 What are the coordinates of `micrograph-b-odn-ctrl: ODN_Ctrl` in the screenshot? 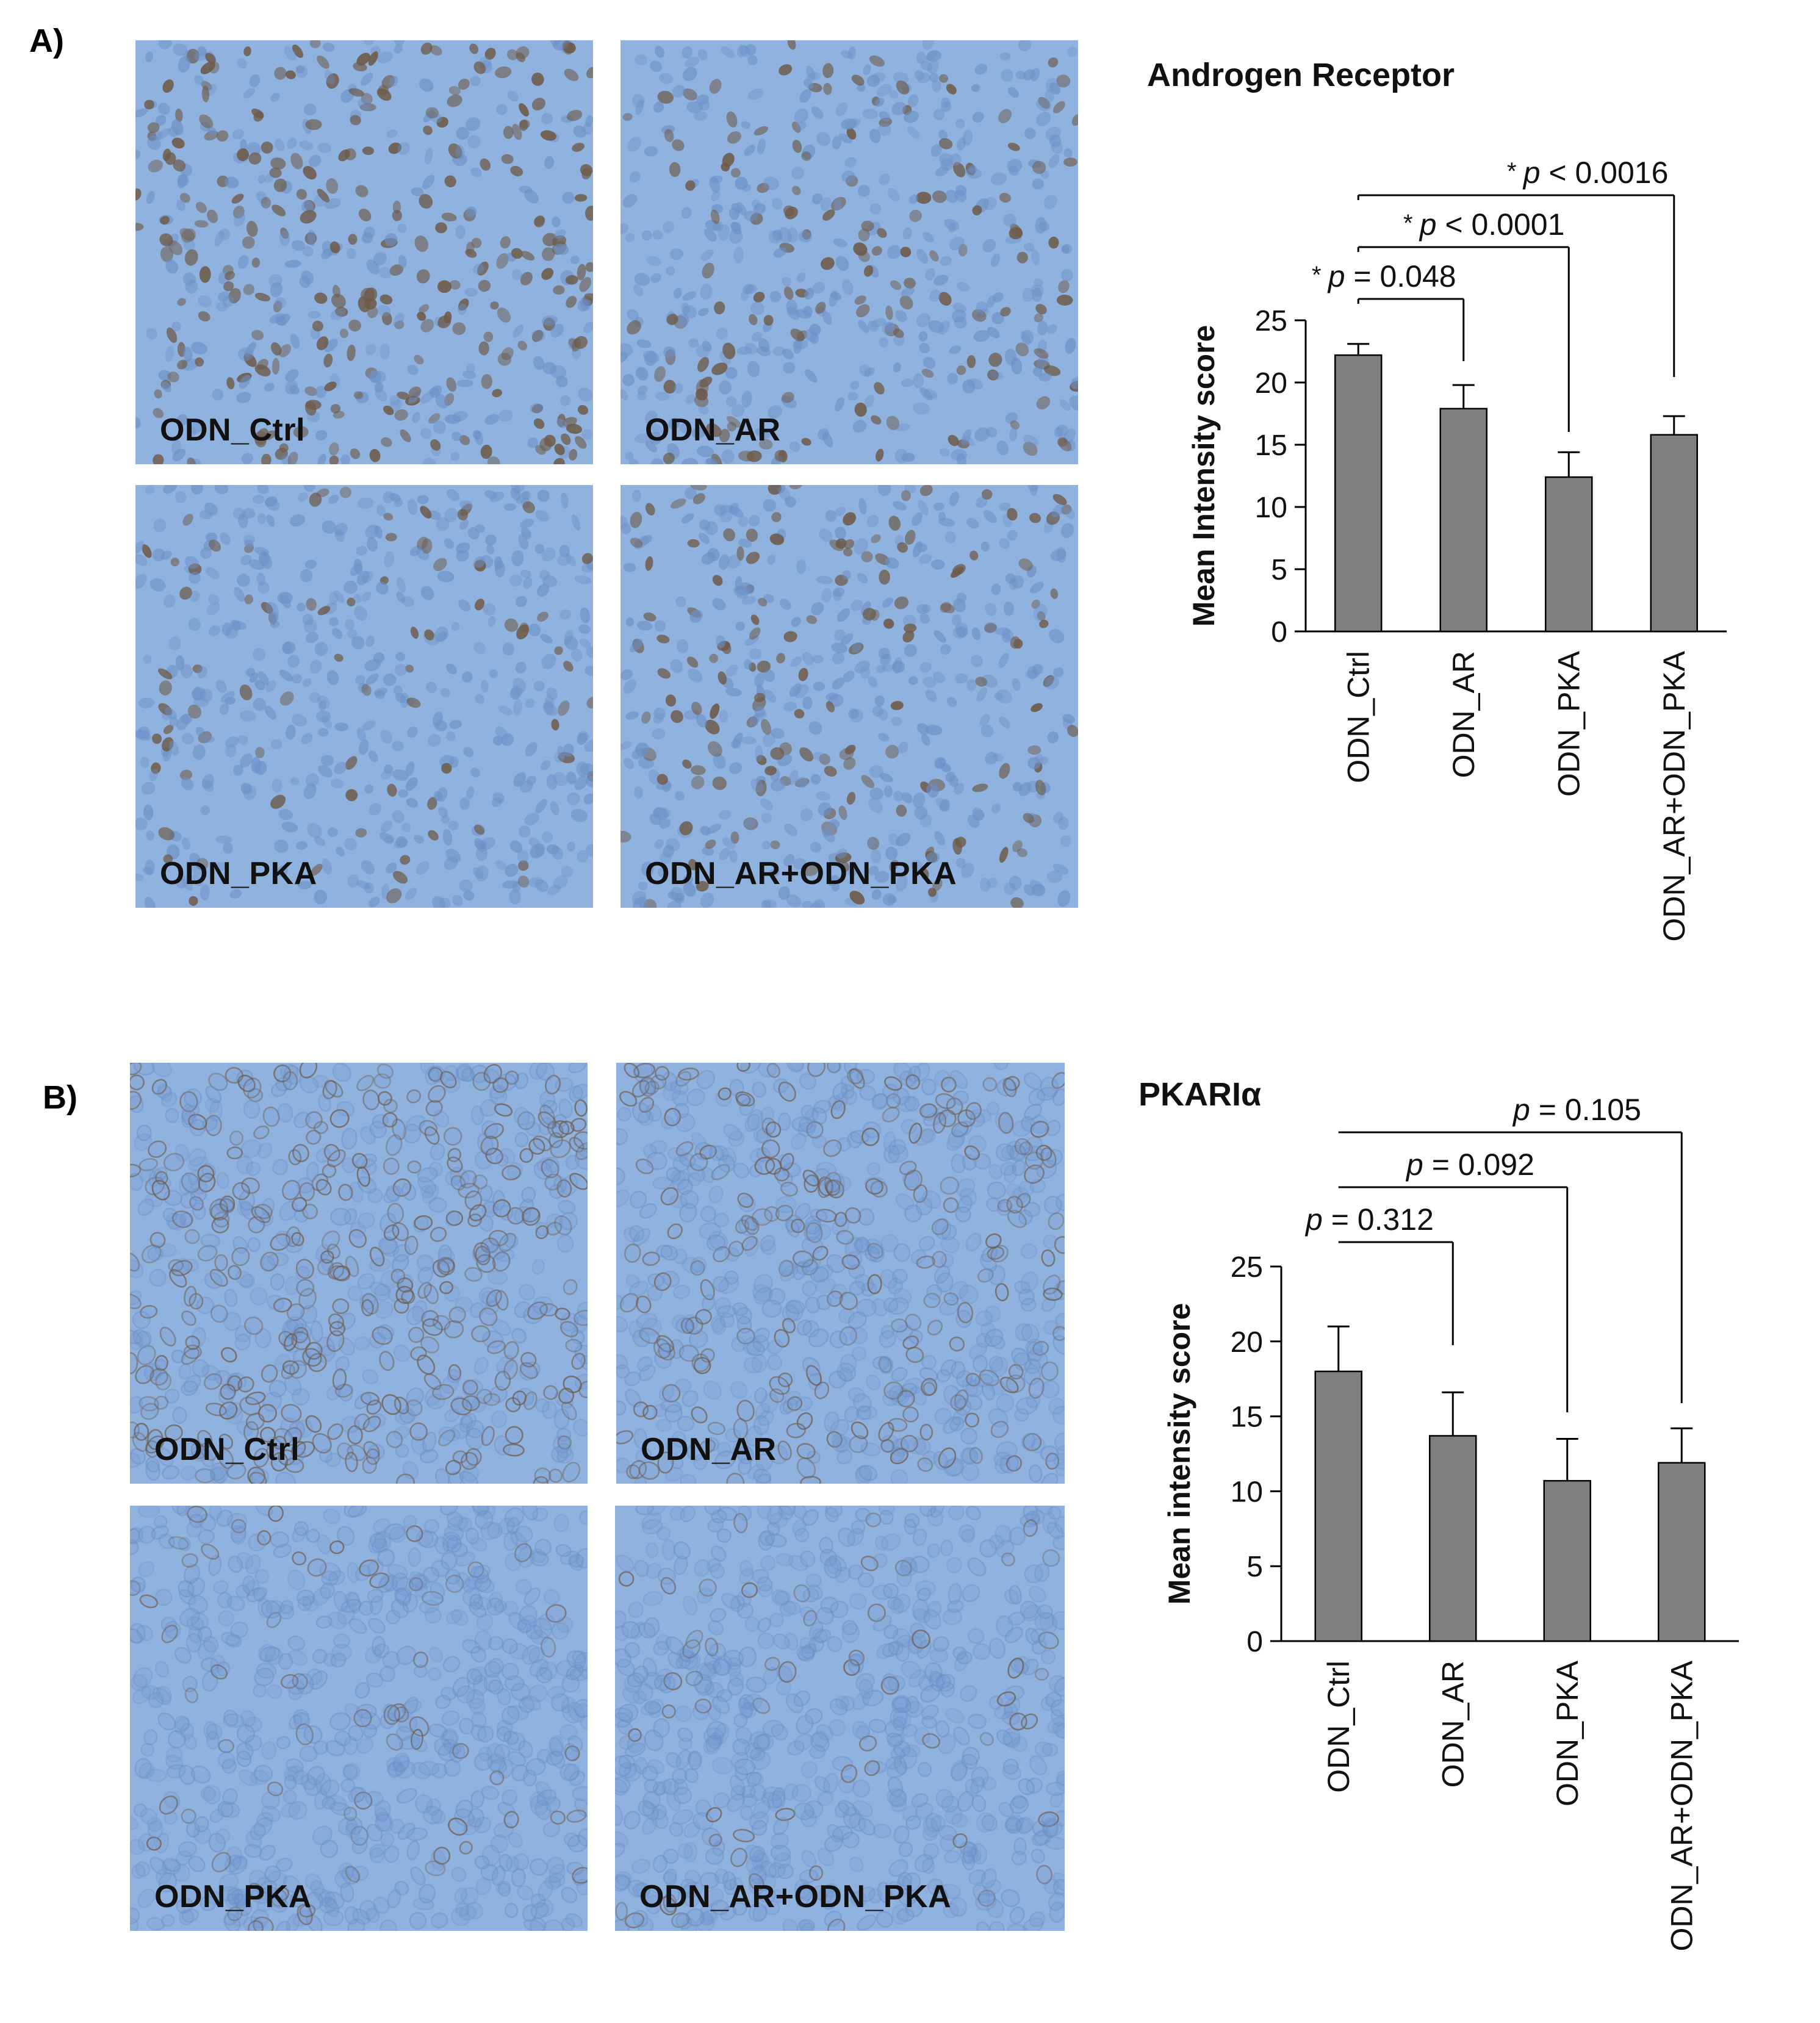 It's located at (359, 1273).